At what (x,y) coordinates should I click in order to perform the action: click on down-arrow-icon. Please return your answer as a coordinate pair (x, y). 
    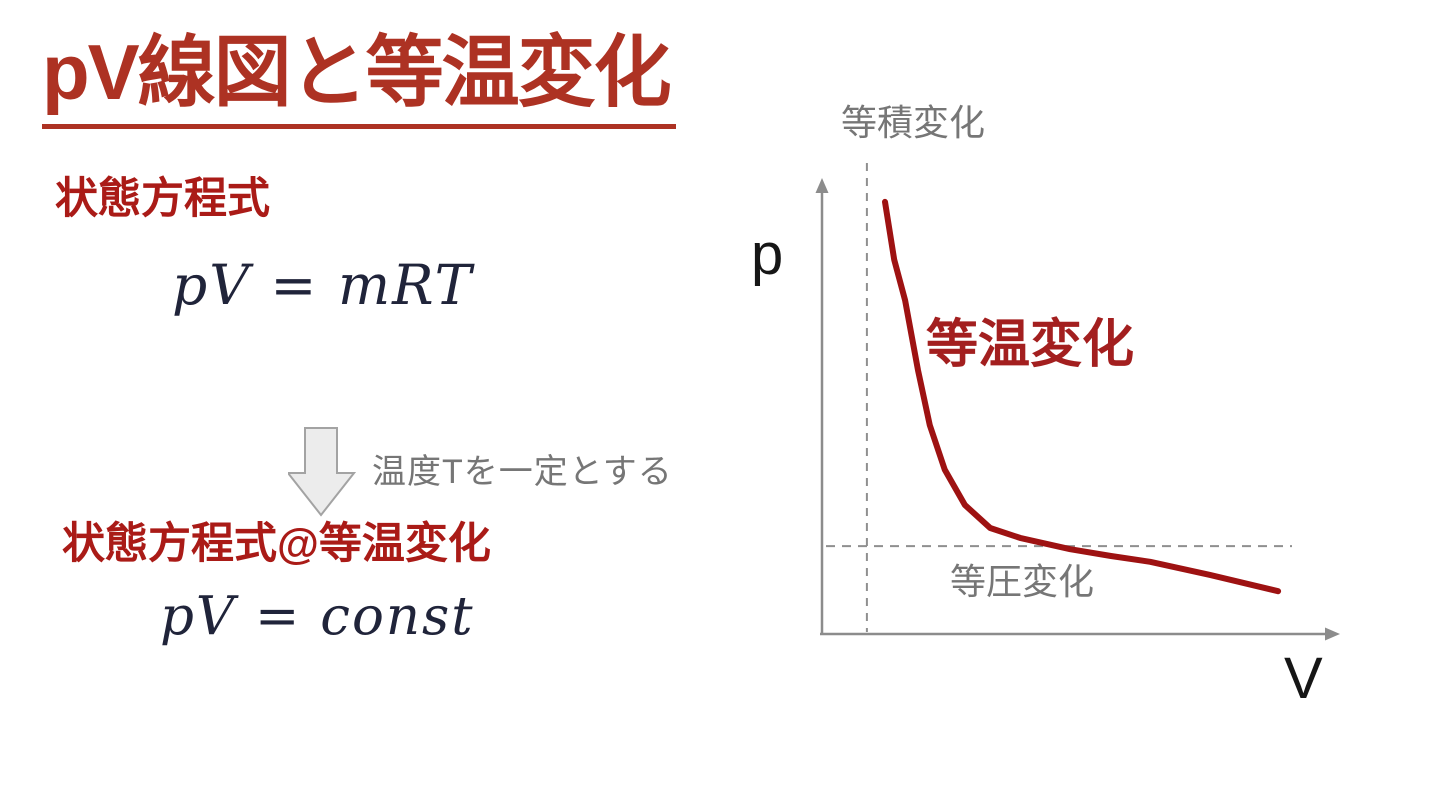
    Looking at the image, I should click on (322, 472).